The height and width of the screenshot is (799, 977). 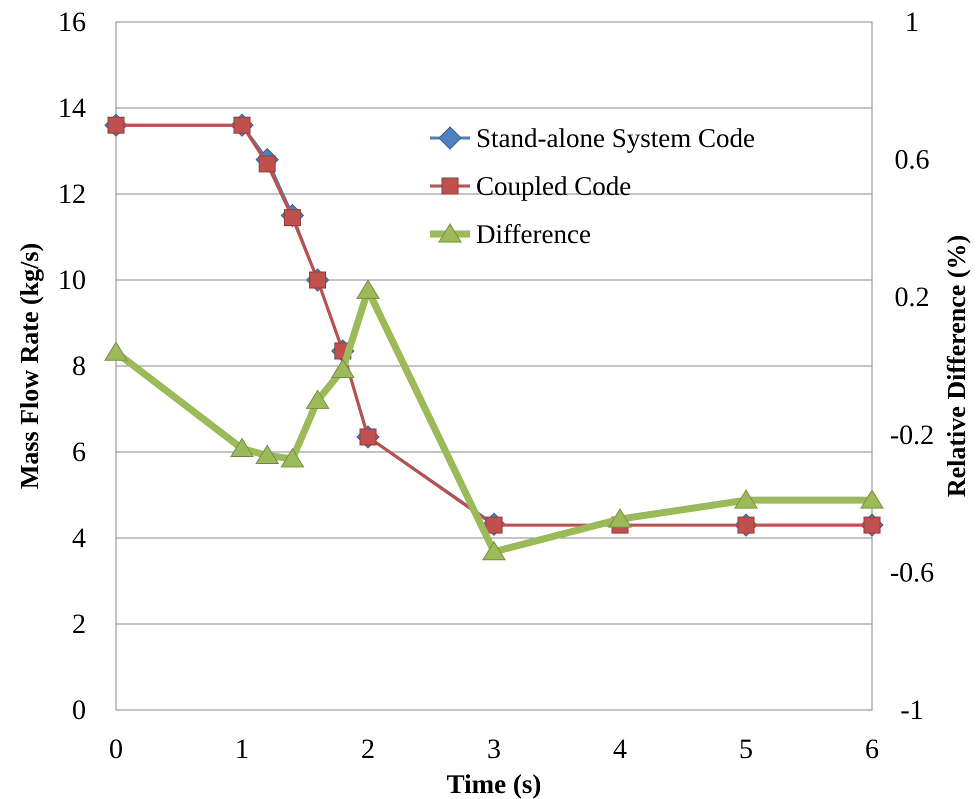 I want to click on y-tick-label: 0, so click(x=79, y=710).